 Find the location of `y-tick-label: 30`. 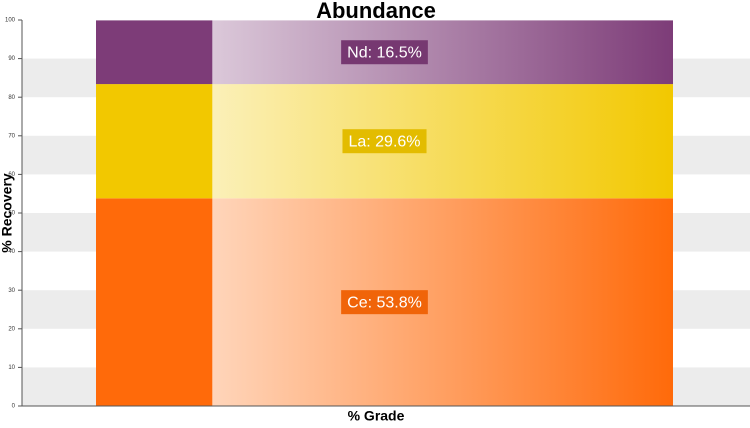

y-tick-label: 30 is located at coordinates (11, 291).